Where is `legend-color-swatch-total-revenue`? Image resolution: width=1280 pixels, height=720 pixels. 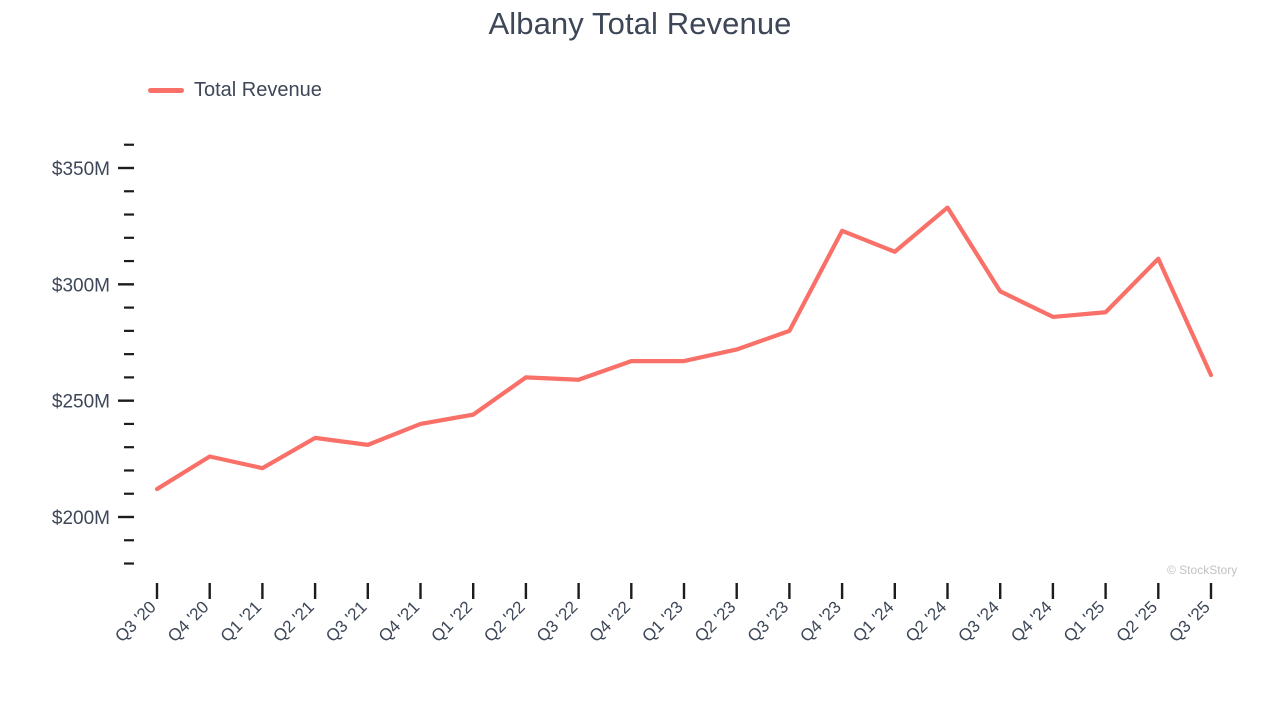 legend-color-swatch-total-revenue is located at coordinates (166, 90).